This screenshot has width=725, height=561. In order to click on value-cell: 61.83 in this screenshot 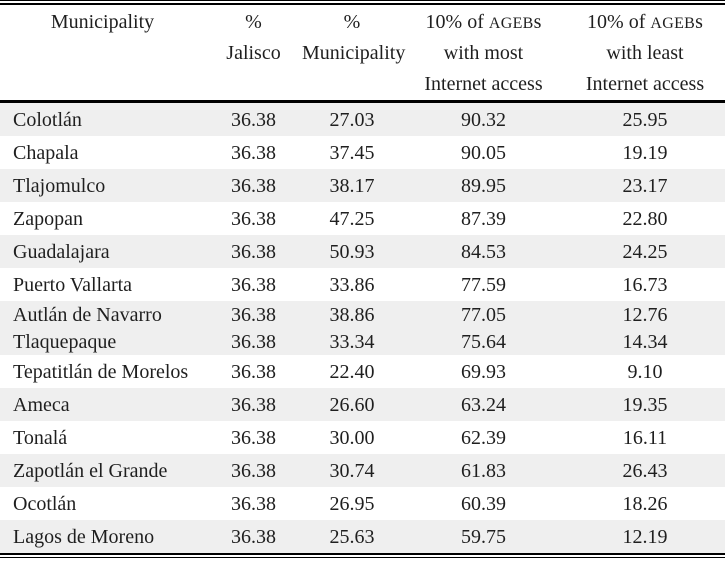, I will do `click(483, 470)`.